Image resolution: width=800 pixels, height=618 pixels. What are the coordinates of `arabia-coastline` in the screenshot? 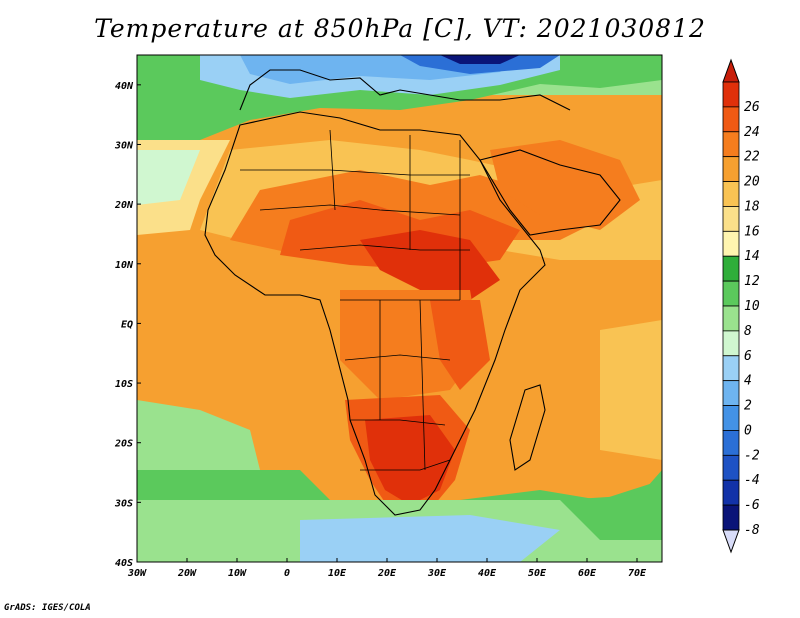 It's located at (550, 192).